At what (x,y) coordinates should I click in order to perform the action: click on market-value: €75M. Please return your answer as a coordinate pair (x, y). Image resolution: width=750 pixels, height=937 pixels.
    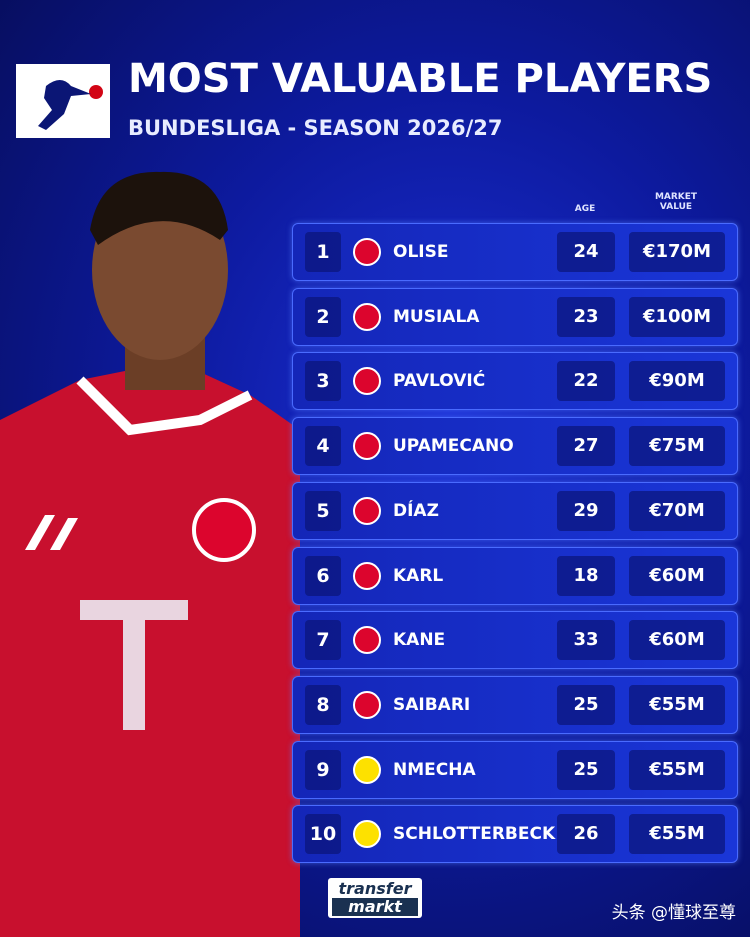
    Looking at the image, I should click on (677, 446).